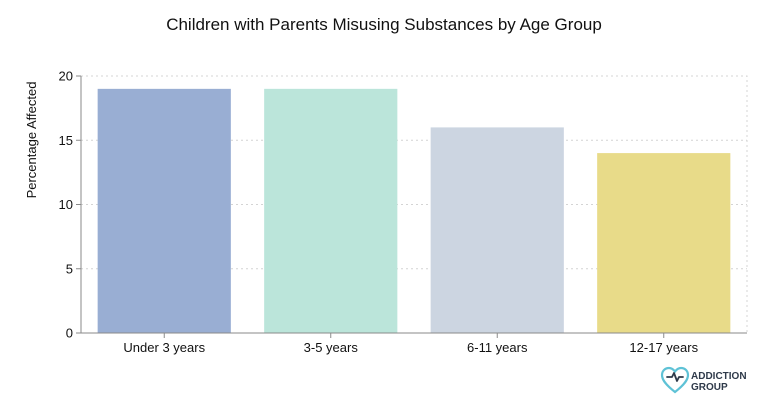  Describe the element at coordinates (331, 210) in the screenshot. I see `bar-3-5-years` at that location.